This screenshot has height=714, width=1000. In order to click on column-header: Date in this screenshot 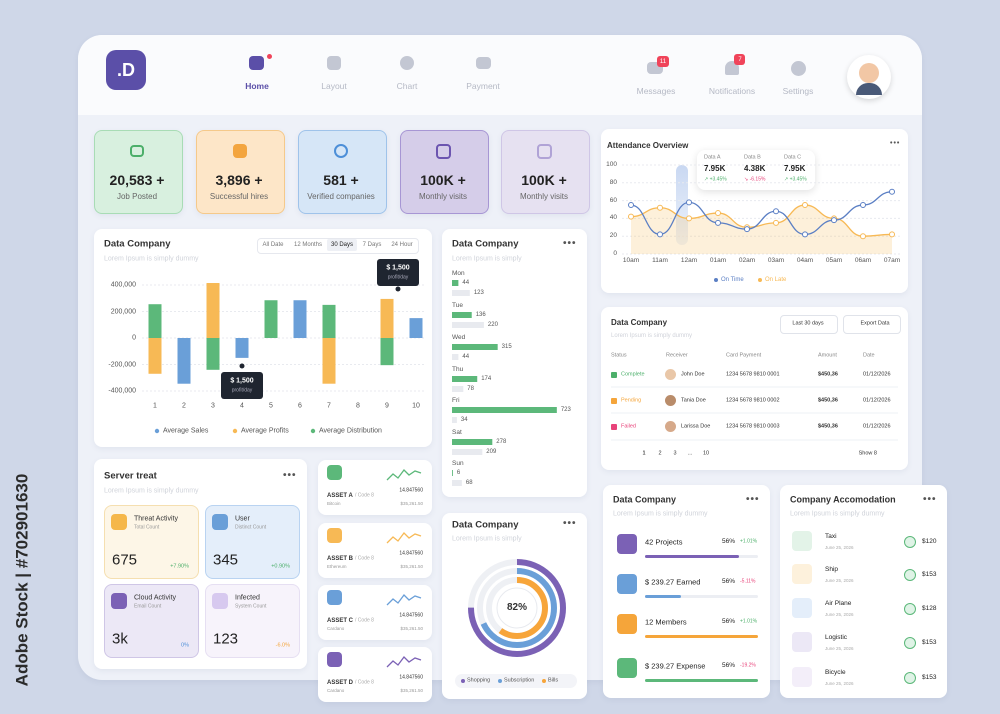, I will do `click(869, 355)`.